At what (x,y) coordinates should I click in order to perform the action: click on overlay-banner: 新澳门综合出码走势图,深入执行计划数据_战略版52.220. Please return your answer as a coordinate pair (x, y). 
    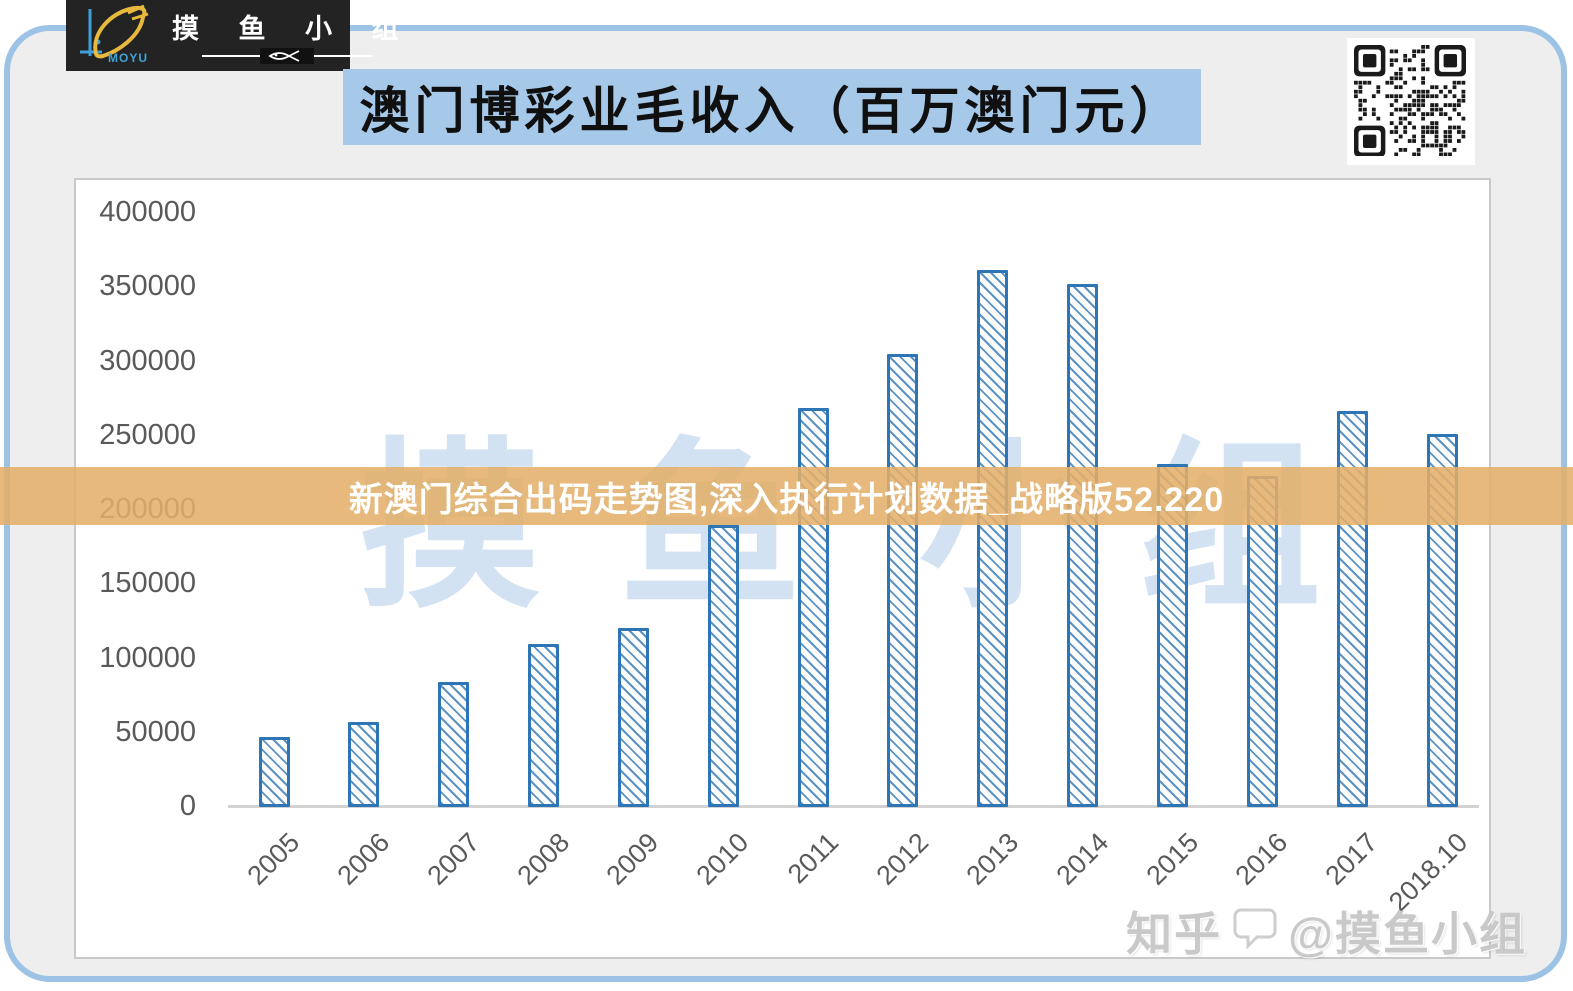
    Looking at the image, I should click on (786, 496).